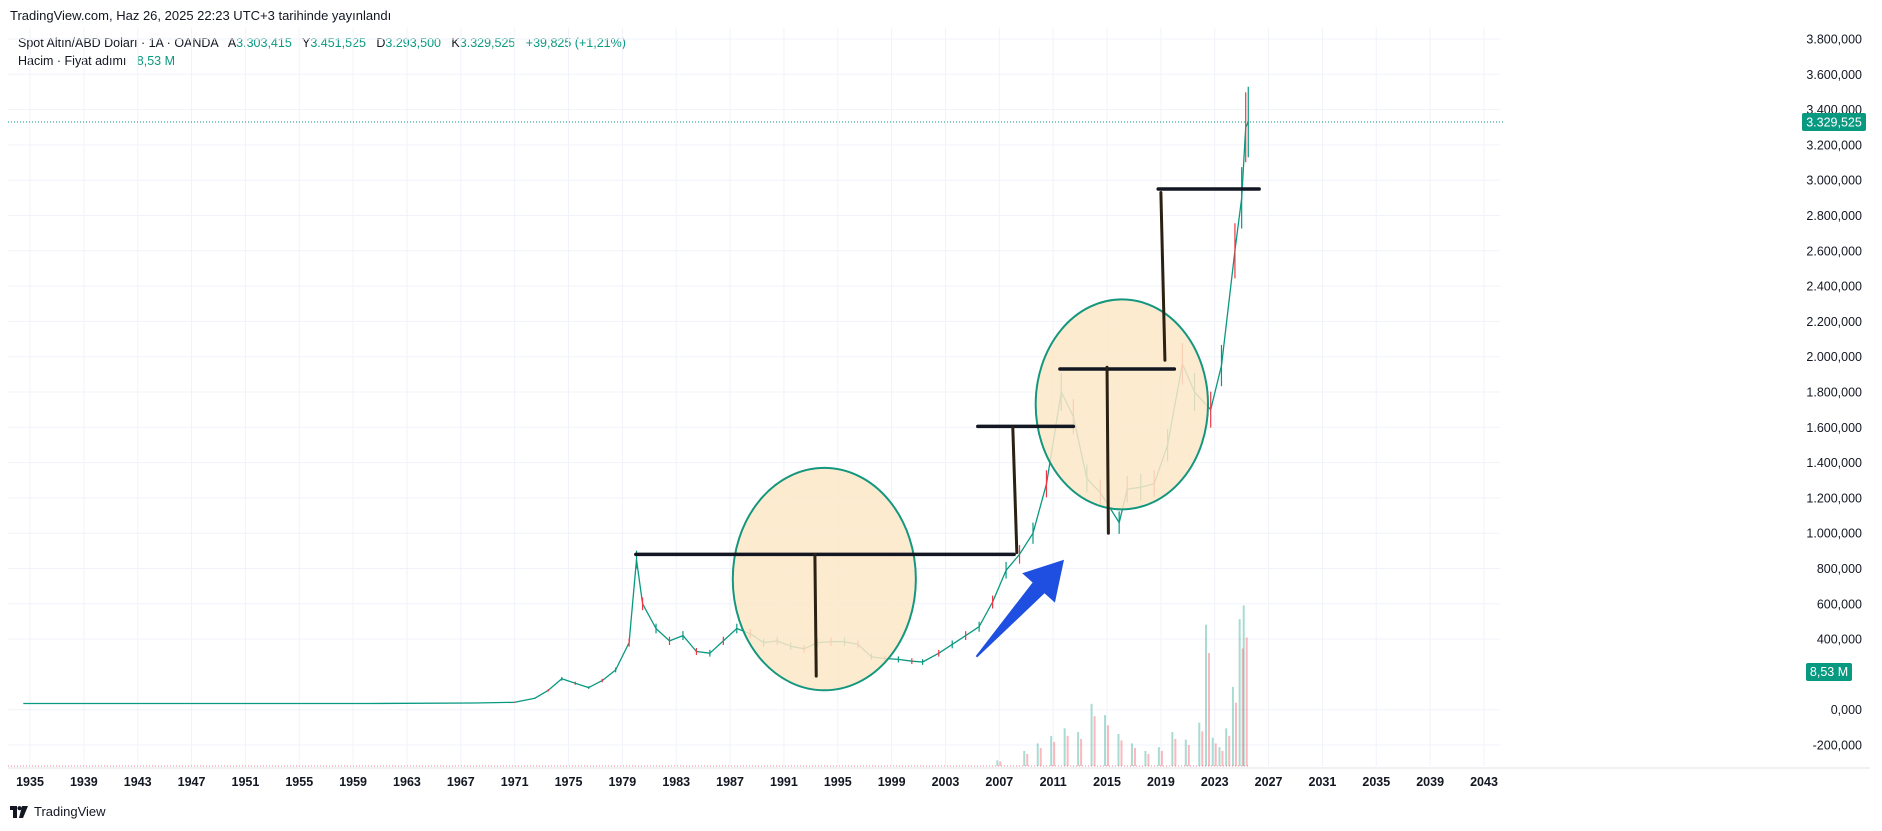  What do you see at coordinates (946, 782) in the screenshot?
I see `x-tick-label: 2003` at bounding box center [946, 782].